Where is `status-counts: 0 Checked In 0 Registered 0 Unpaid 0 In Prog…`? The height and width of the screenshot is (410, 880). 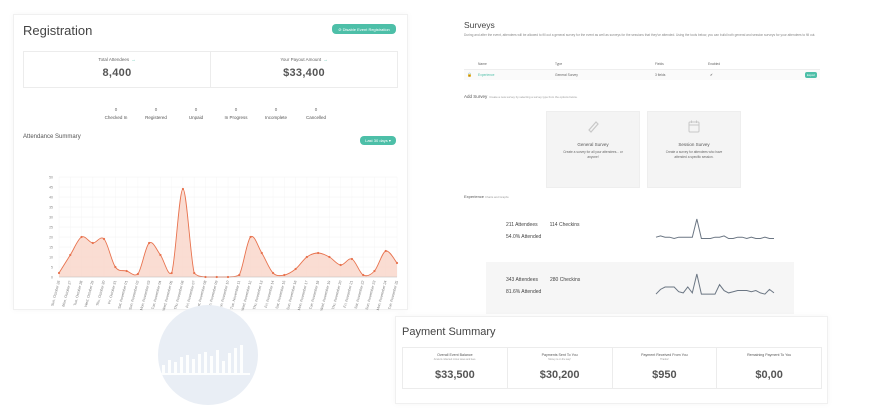 status-counts: 0 Checked In 0 Registered 0 Unpaid 0 In Prog… is located at coordinates (216, 113).